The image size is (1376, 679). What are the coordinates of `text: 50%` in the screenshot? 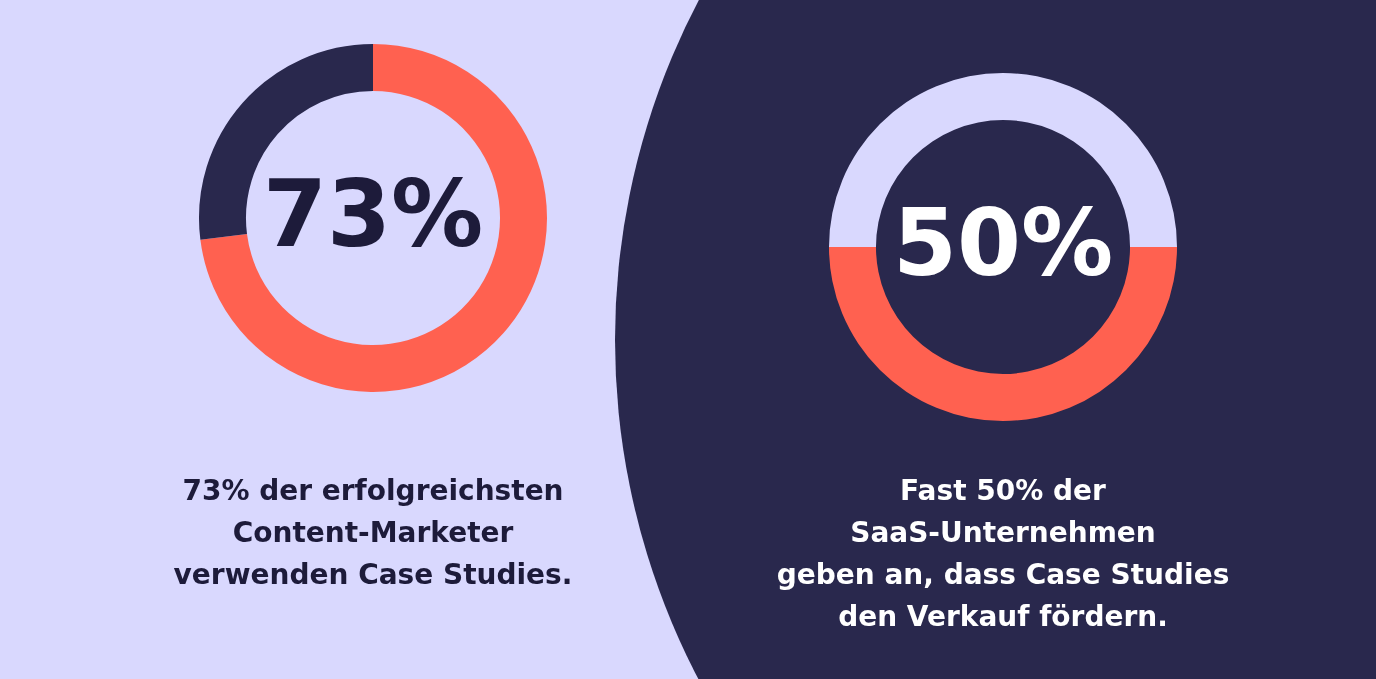 It's located at (1003, 243).